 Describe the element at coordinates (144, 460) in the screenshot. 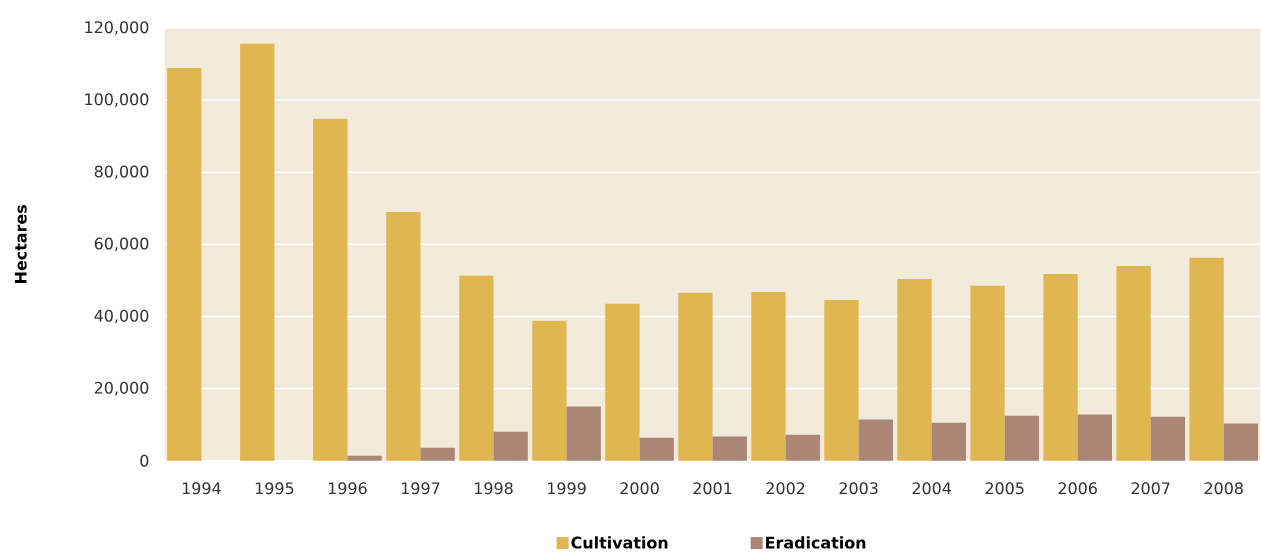

I see `y-tick-label: 0` at that location.